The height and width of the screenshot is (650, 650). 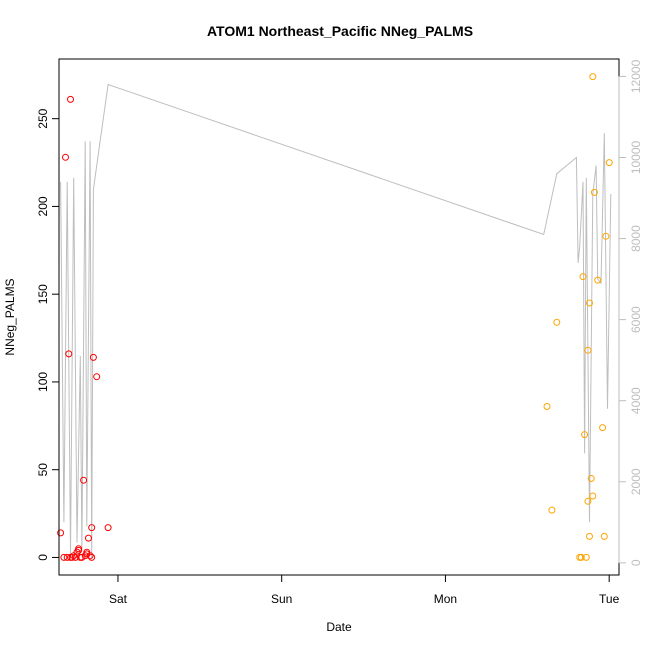 I want to click on y-tick-label: 150, so click(x=43, y=294).